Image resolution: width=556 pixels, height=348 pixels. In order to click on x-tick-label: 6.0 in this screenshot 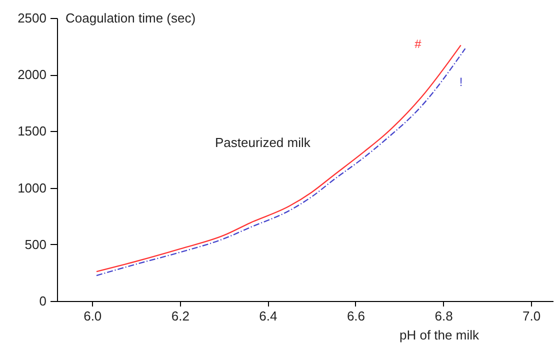, I will do `click(93, 316)`.